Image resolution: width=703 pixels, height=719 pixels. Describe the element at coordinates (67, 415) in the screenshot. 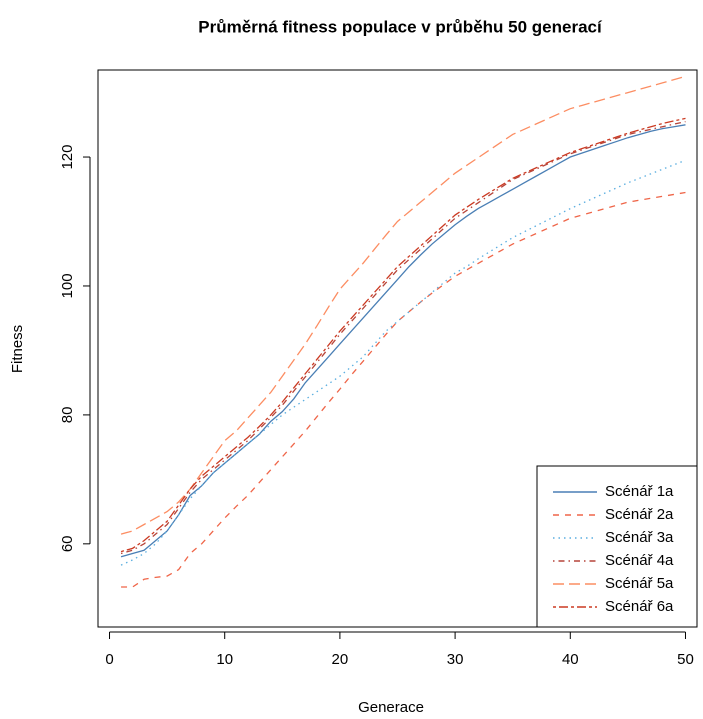

I see `y-tick-label: 80` at that location.